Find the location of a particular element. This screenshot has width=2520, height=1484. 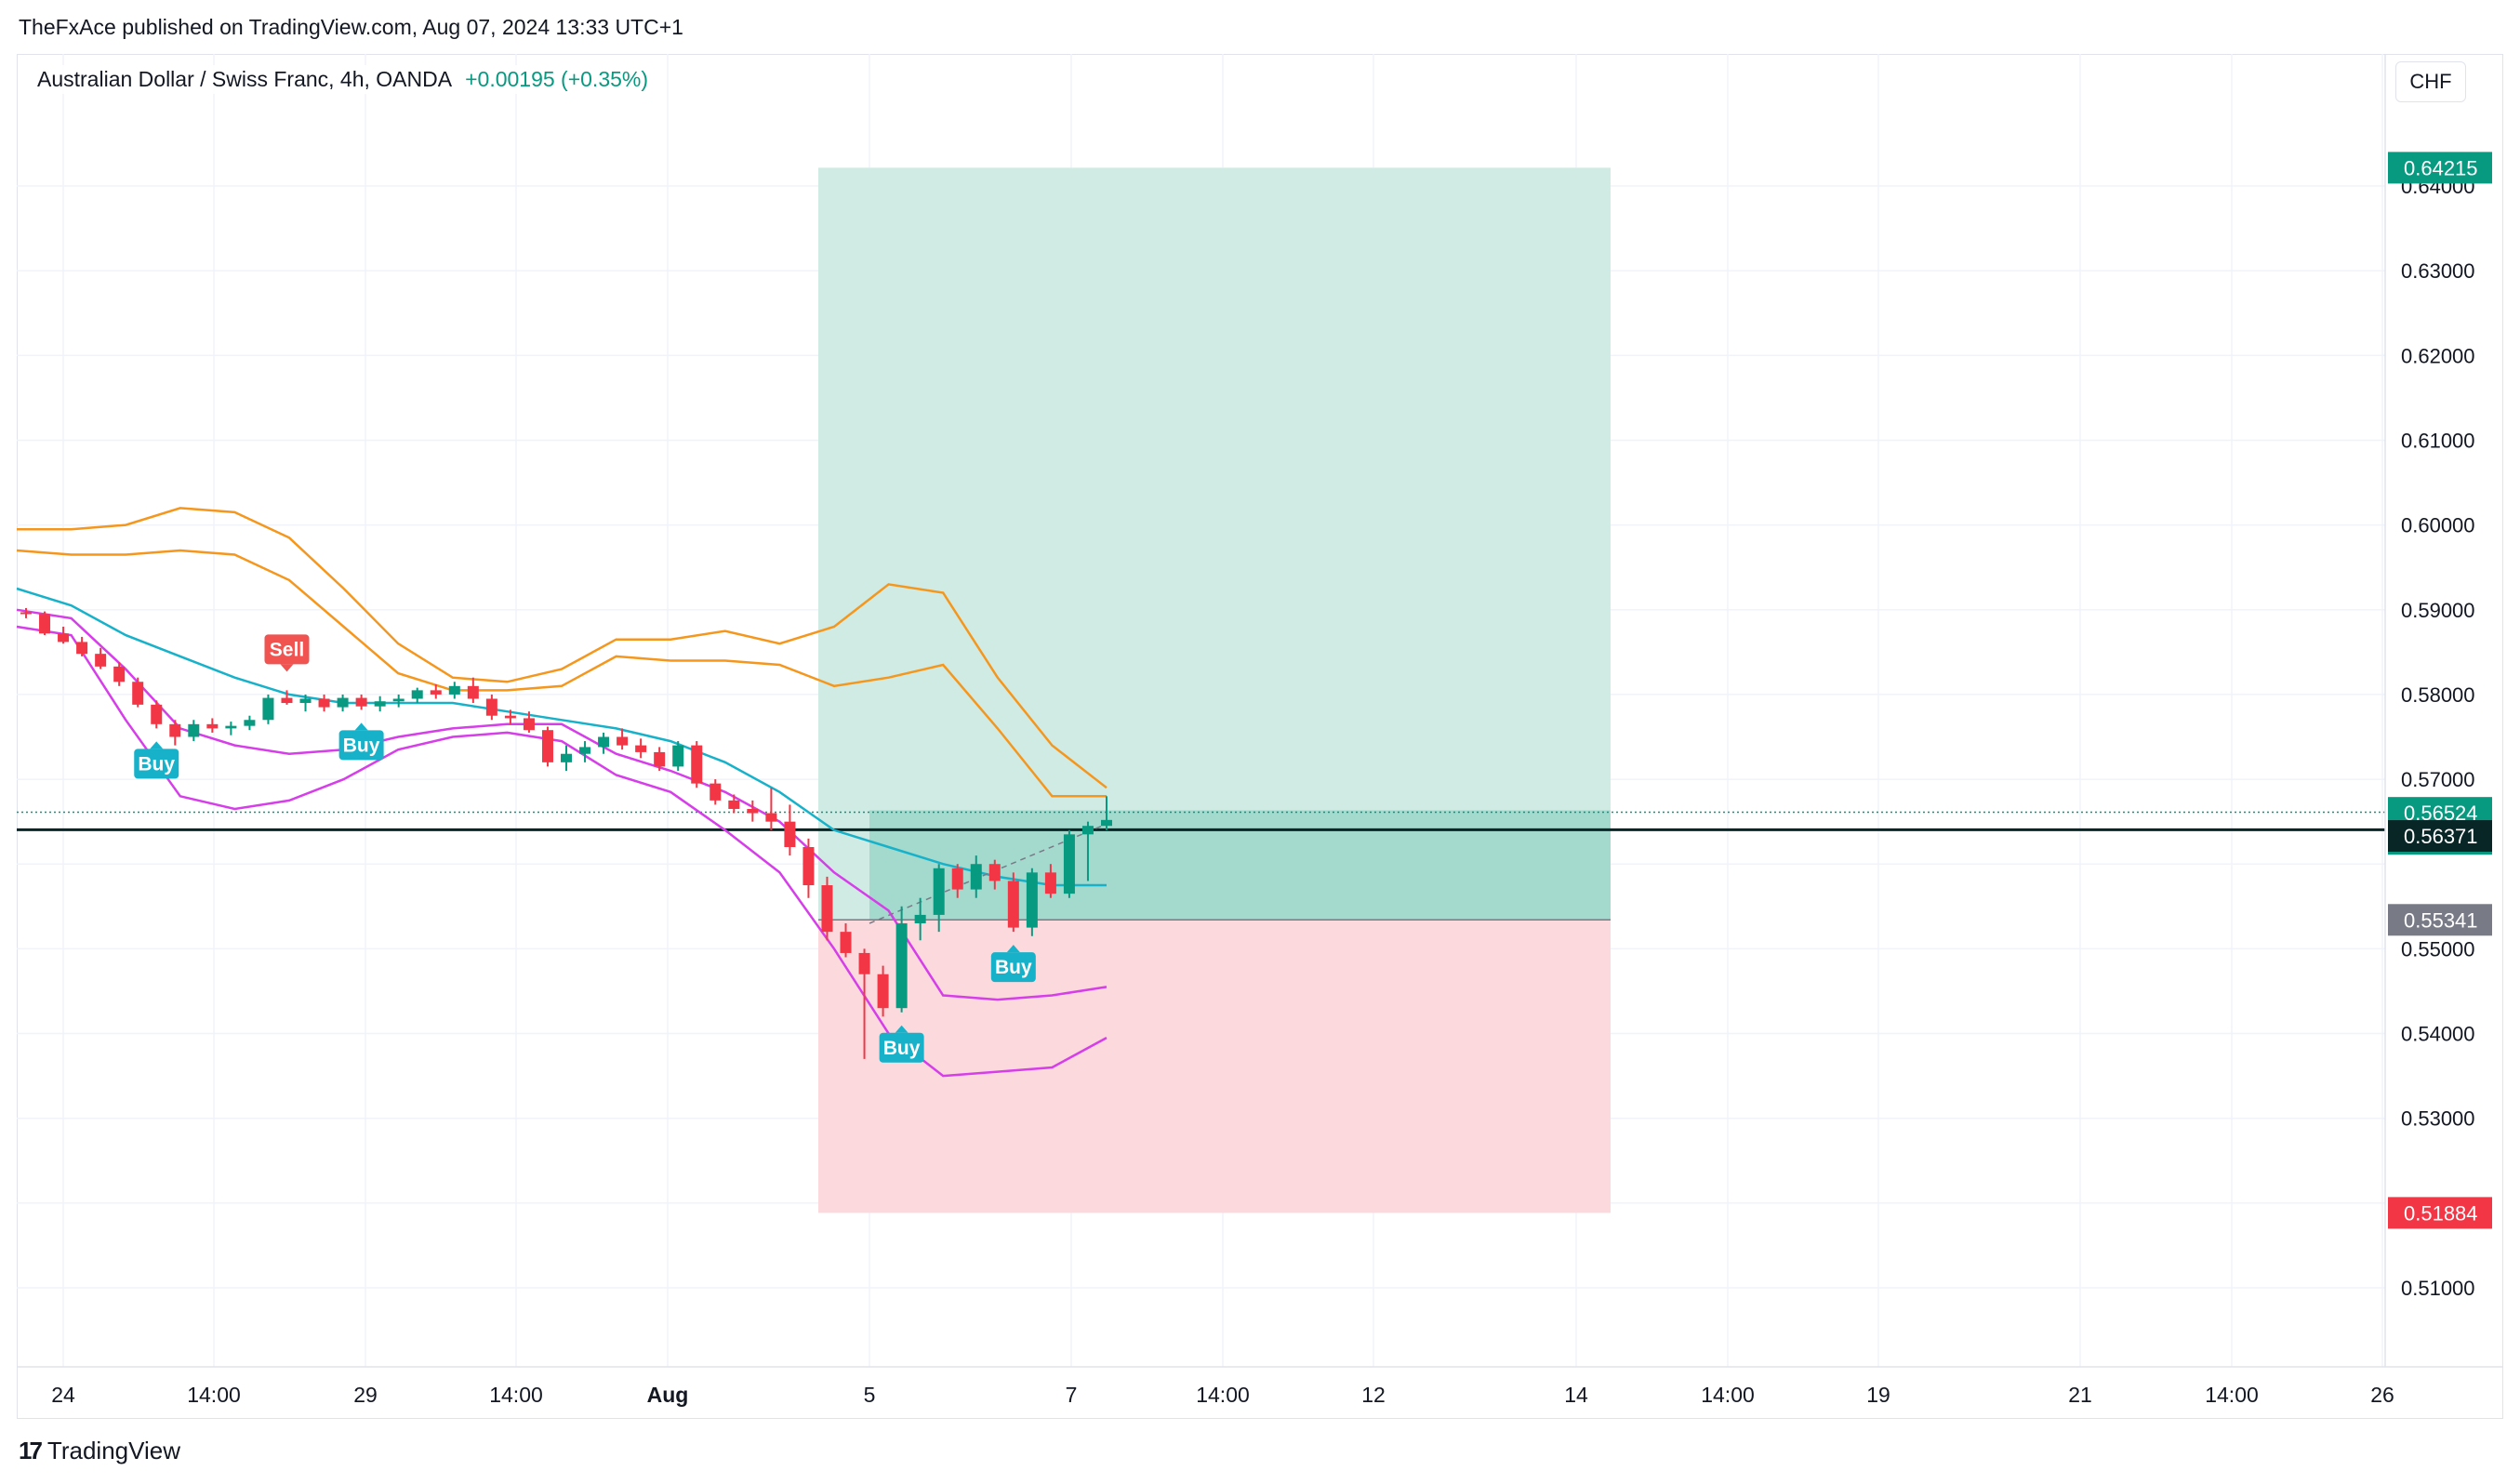

tradingview-logo-icon: 17 is located at coordinates (31, 1450).